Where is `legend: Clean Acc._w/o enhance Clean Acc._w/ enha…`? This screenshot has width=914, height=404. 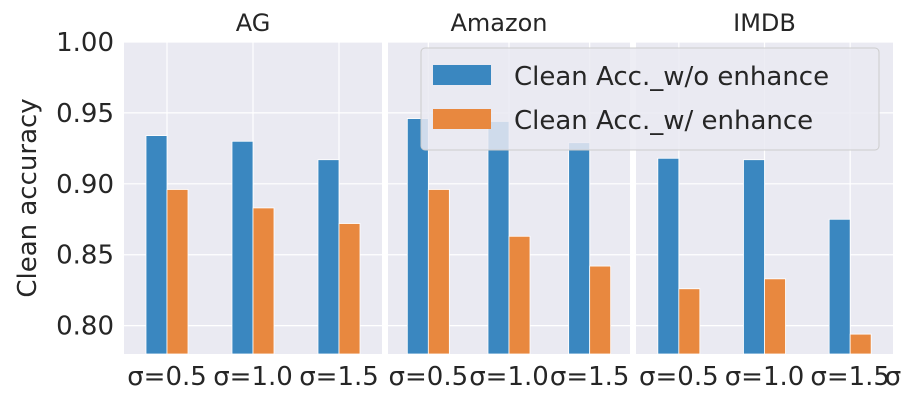
legend: Clean Acc._w/o enhance Clean Acc._w/ enha… is located at coordinates (650, 99).